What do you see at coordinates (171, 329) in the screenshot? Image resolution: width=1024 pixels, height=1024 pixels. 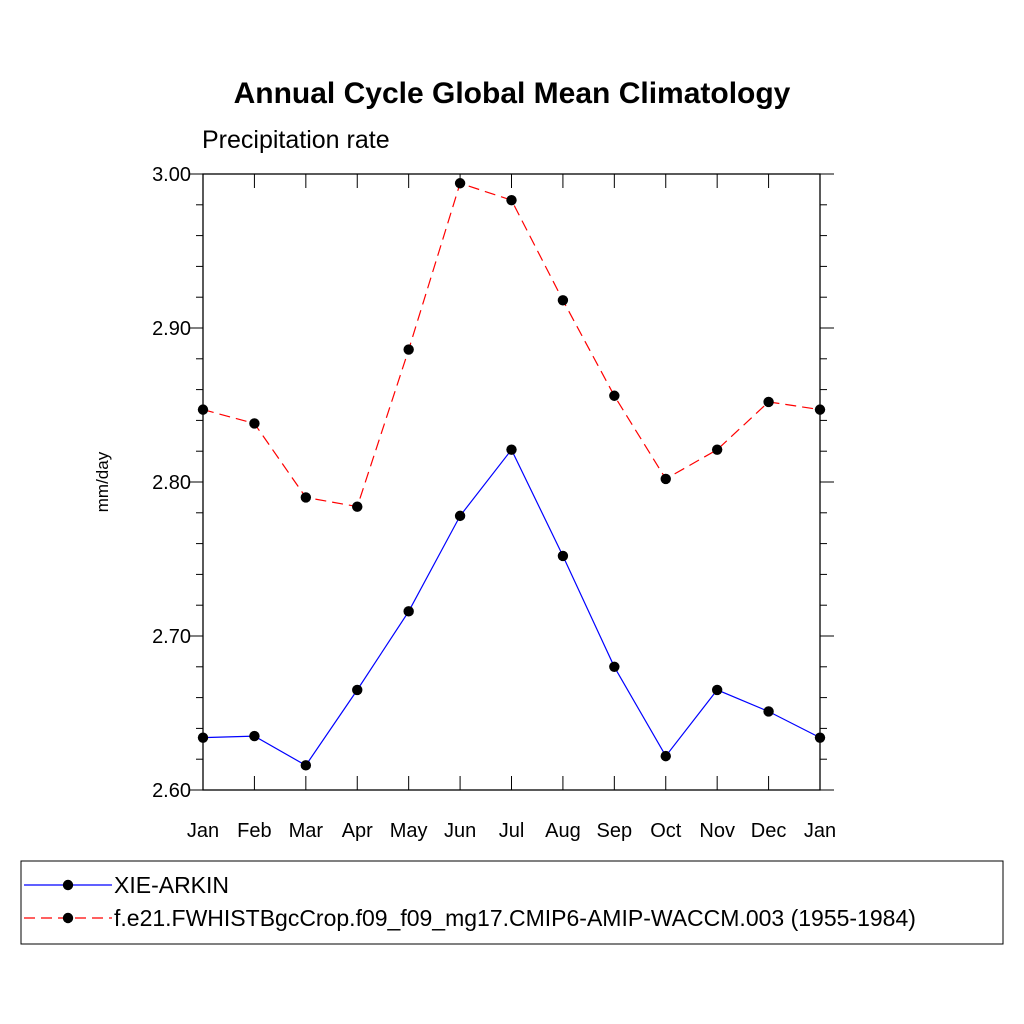 I see `y-tick-label: 2.90` at bounding box center [171, 329].